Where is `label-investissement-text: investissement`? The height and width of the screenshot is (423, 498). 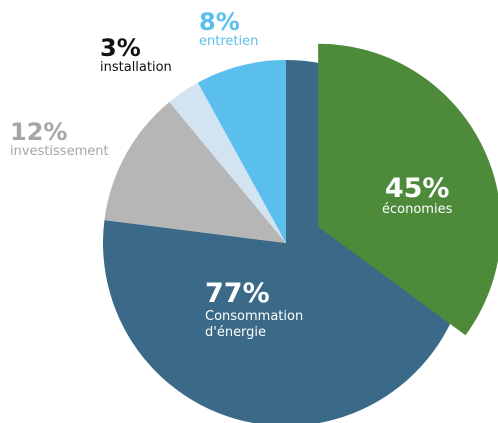
label-investissement-text: investissement is located at coordinates (59, 151).